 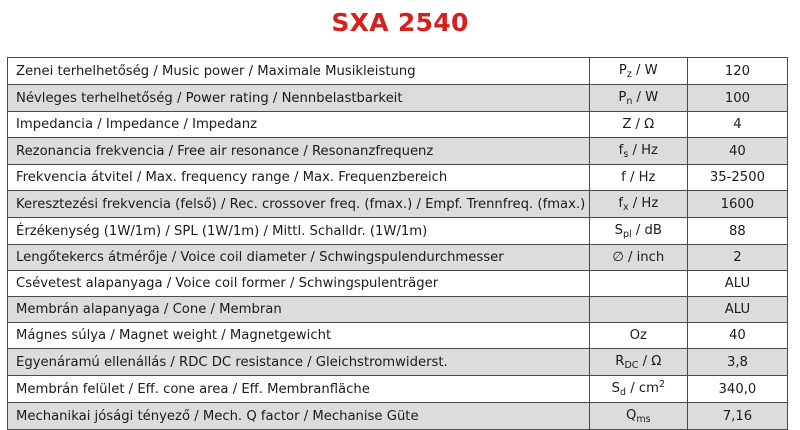 I want to click on value-cell: 100, so click(x=737, y=98).